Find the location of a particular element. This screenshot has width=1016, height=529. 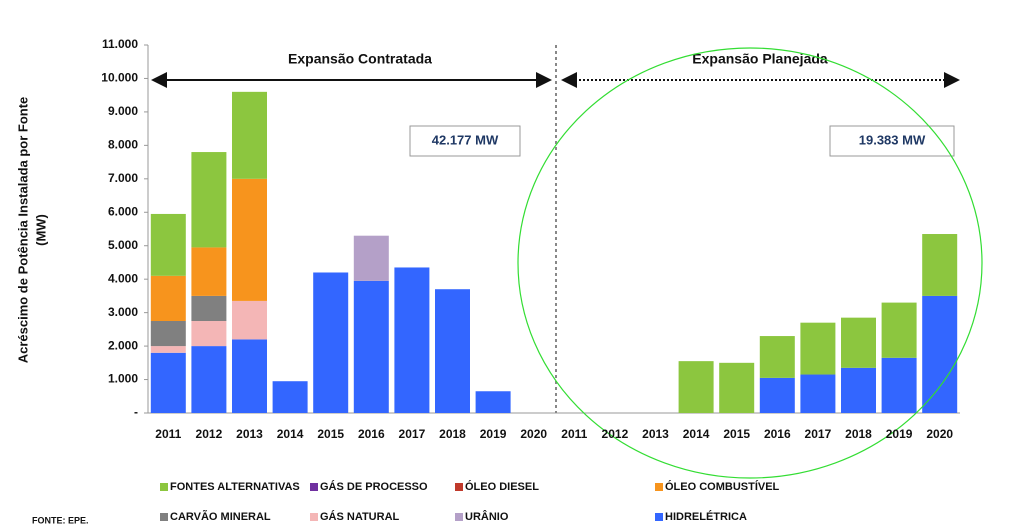

y-tick-label: 9.000 is located at coordinates (123, 111).